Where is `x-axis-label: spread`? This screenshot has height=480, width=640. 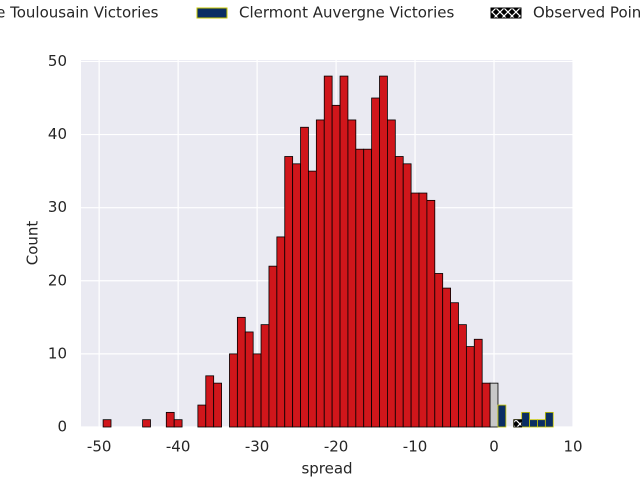 x-axis-label: spread is located at coordinates (326, 469).